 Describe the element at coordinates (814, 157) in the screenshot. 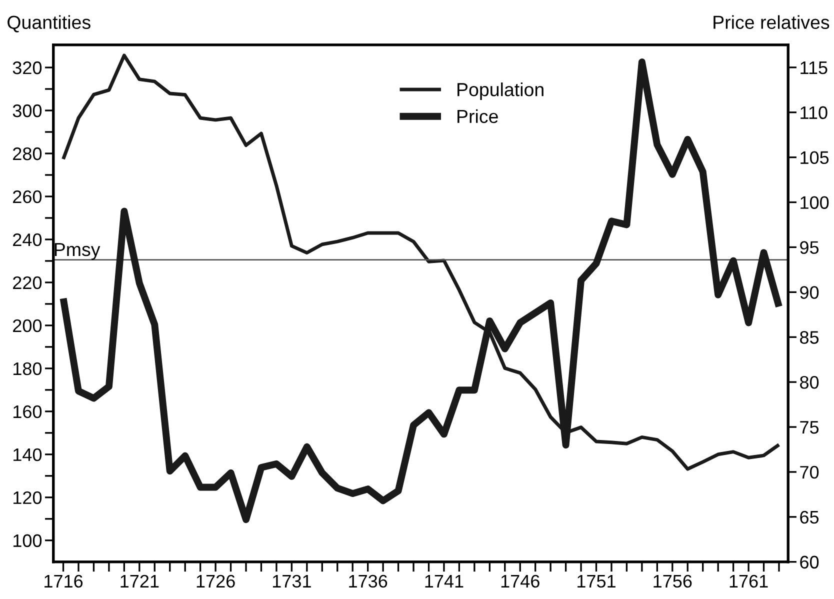

I see `y2-tick-label: 105` at that location.